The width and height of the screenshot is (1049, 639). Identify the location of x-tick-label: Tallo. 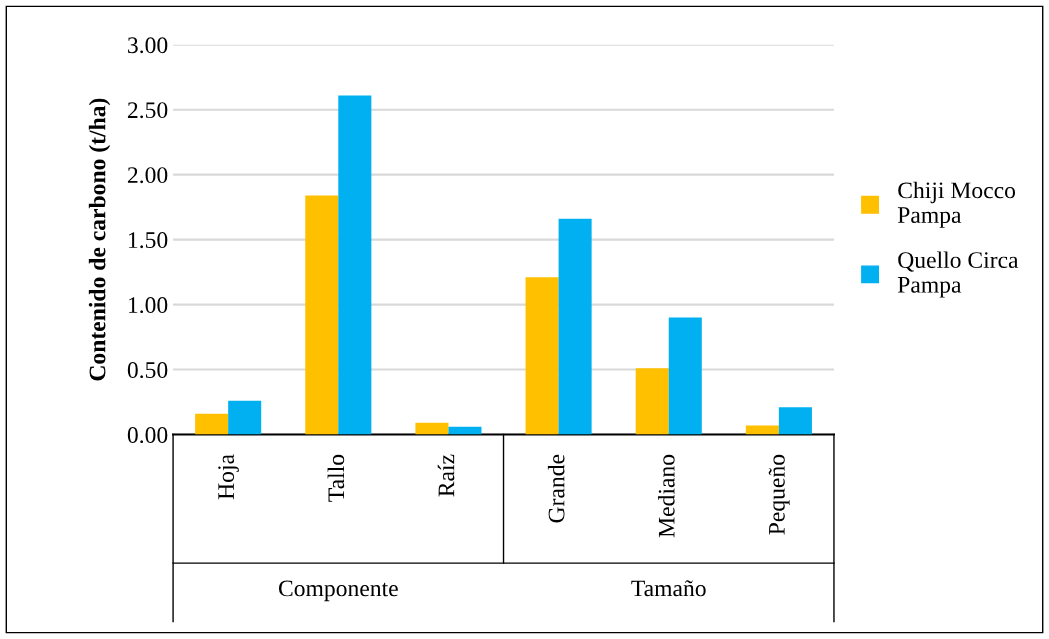
(336, 478).